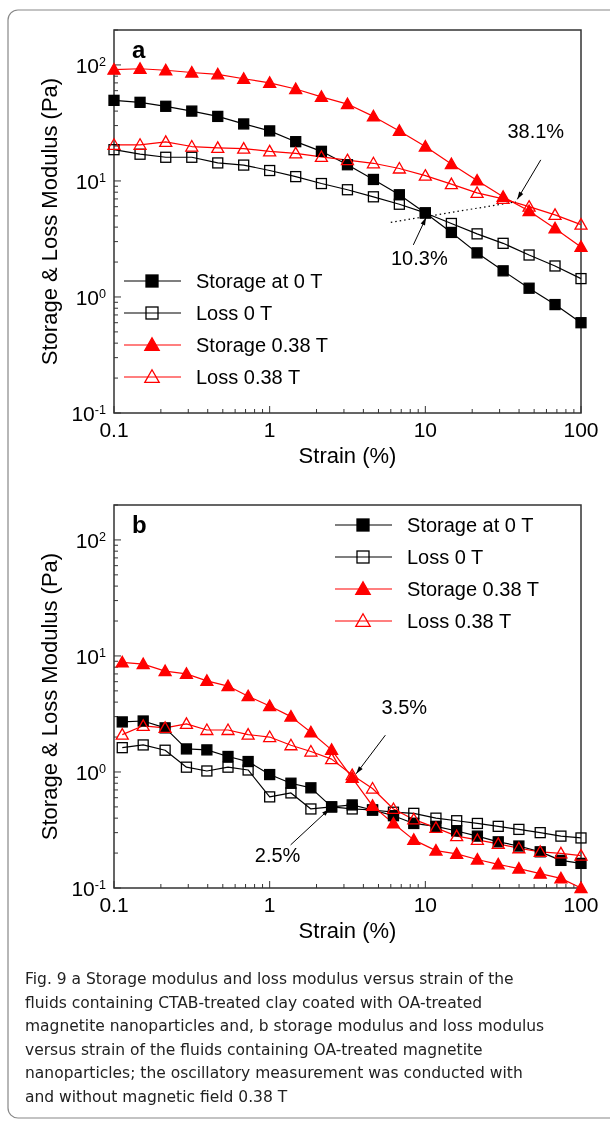  I want to click on annotation: 10.3%, so click(419, 257).